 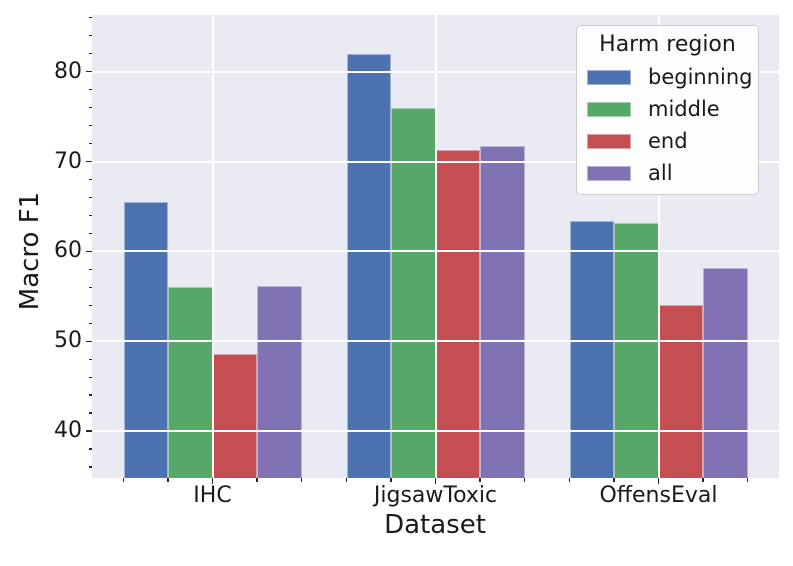 What do you see at coordinates (212, 246) in the screenshot?
I see `gridline-x-IHC` at bounding box center [212, 246].